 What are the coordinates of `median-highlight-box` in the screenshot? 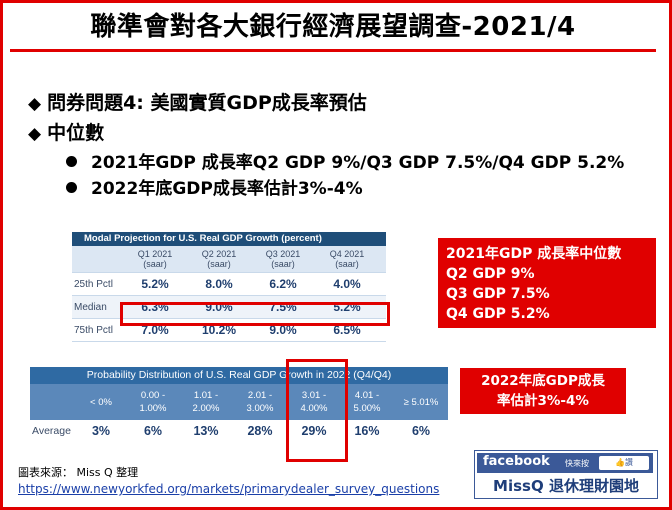 It's located at (255, 314).